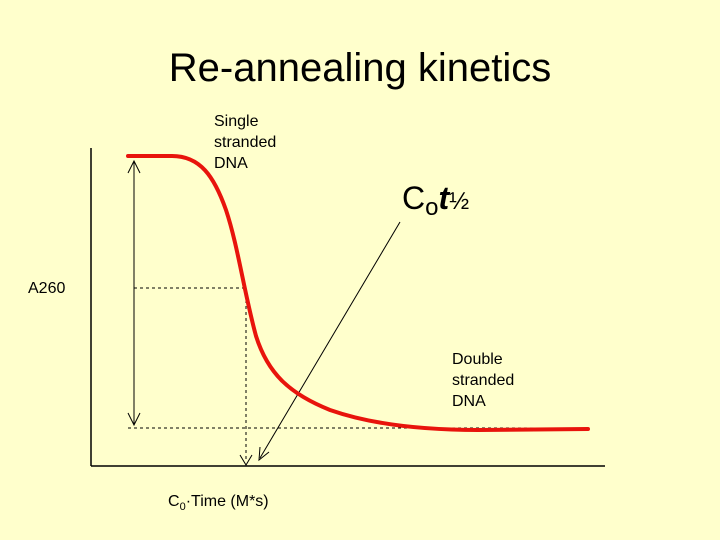  Describe the element at coordinates (432, 207) in the screenshot. I see `cot-half-sub: o` at that location.